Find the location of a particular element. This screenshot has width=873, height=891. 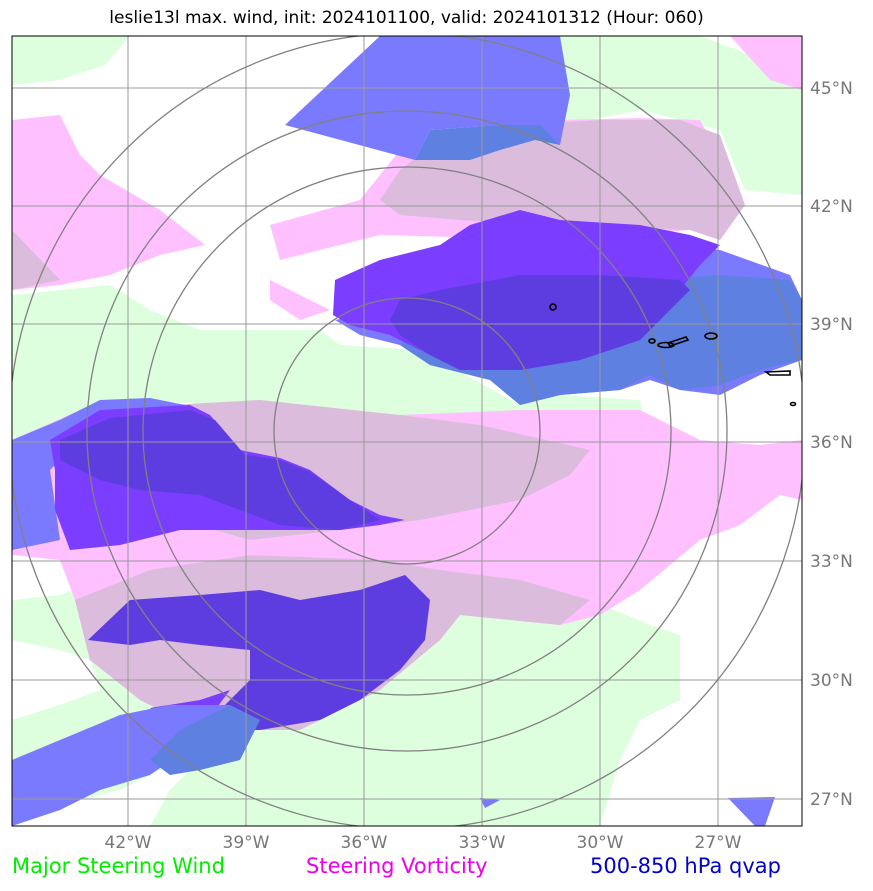

wind-contours is located at coordinates (673, 355).